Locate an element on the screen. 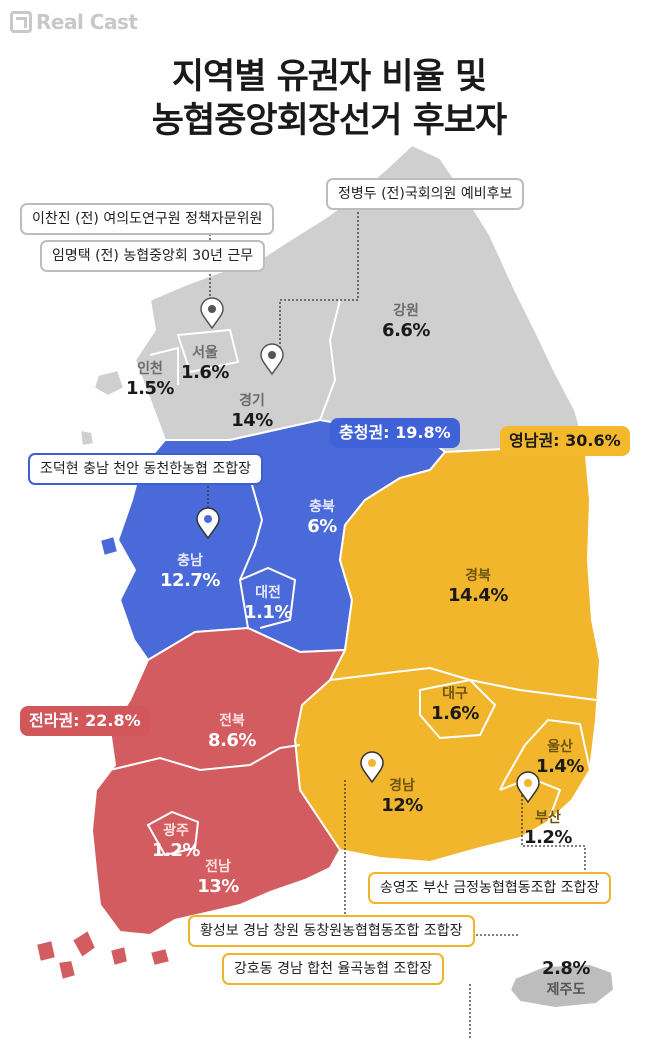 This screenshot has width=658, height=1045. region-jeju is located at coordinates (562, 986).